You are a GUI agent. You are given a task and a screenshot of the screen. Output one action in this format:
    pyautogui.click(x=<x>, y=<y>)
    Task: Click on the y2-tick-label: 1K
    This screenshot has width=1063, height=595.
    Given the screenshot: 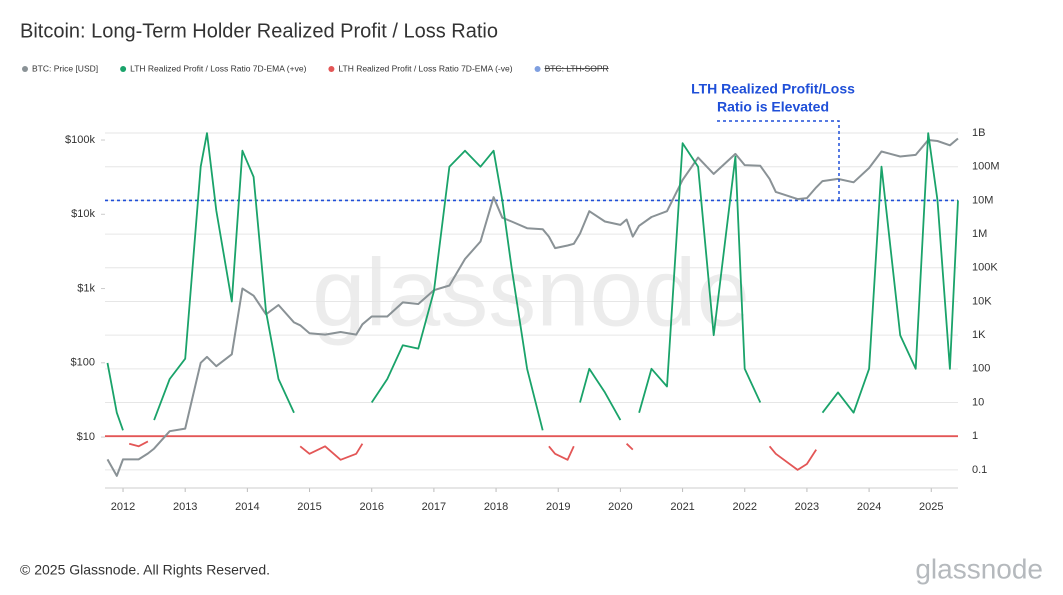 What is the action you would take?
    pyautogui.click(x=979, y=335)
    